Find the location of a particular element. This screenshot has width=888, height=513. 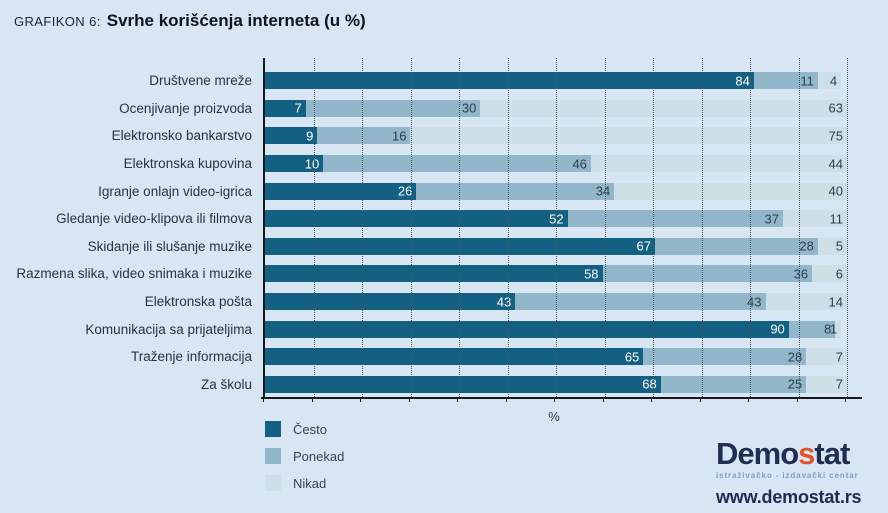

category-label: Ocenjivanje proizvoda is located at coordinates (185, 108).